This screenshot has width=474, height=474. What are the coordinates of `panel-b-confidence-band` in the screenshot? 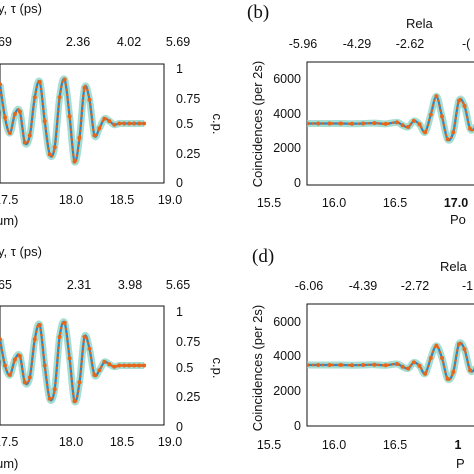 It's located at (390, 118).